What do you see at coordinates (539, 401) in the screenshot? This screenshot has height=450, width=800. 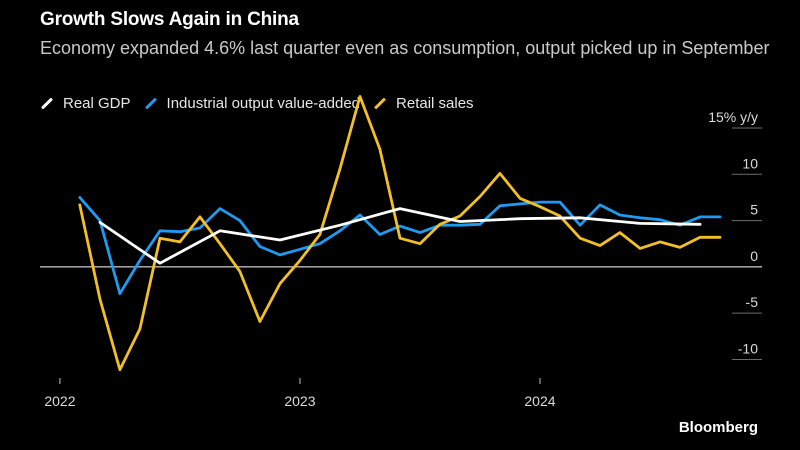 I see `x-tick-label-2: 2024` at bounding box center [539, 401].